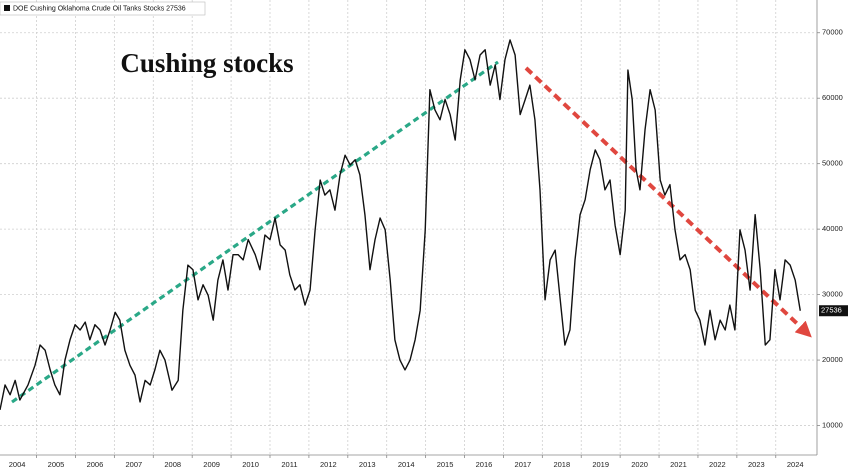  I want to click on x-tick-label: 2009, so click(211, 464).